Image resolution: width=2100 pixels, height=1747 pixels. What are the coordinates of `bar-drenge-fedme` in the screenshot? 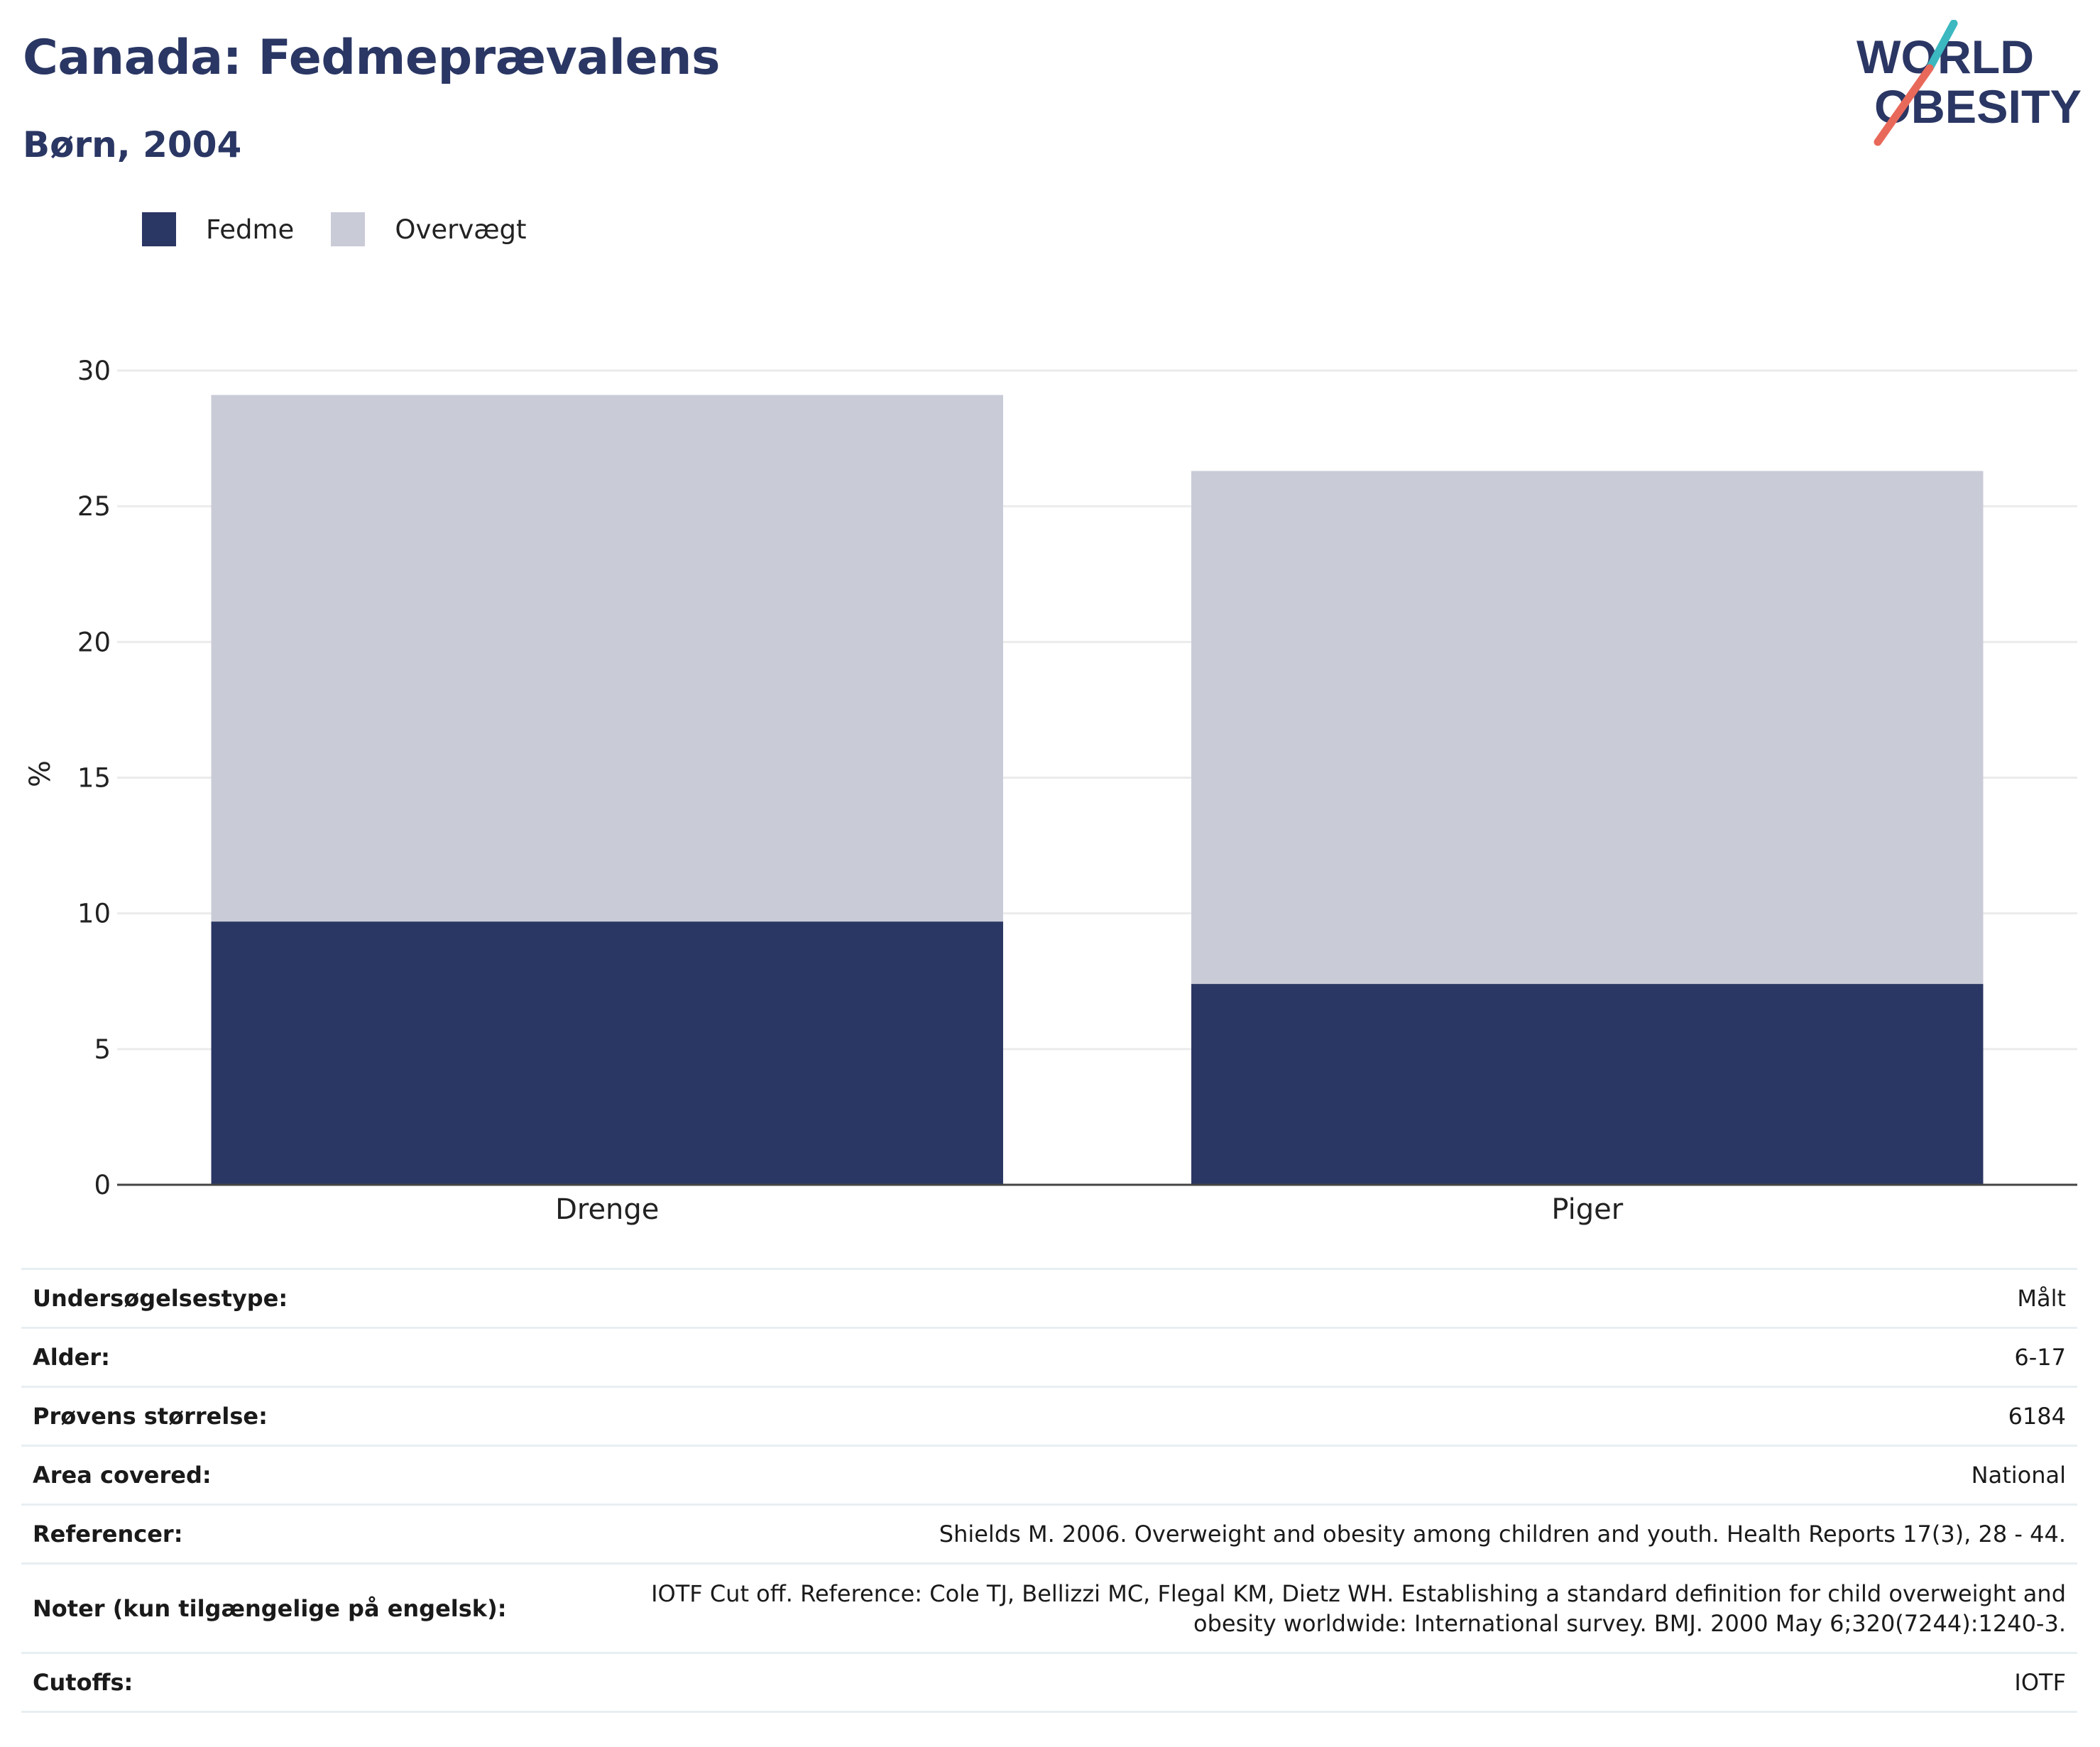 It's located at (607, 1053).